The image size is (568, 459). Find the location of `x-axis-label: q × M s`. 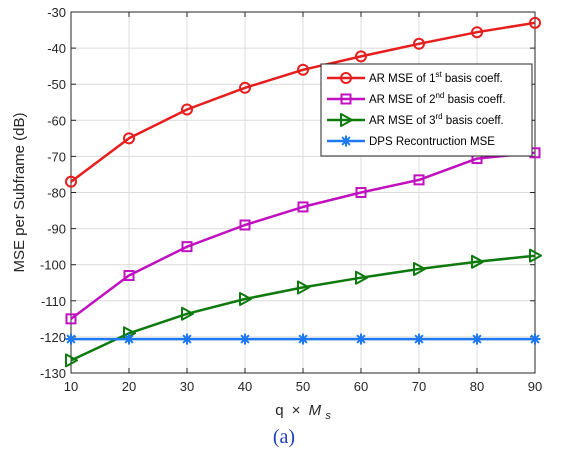

x-axis-label: q × M s is located at coordinates (303, 412).